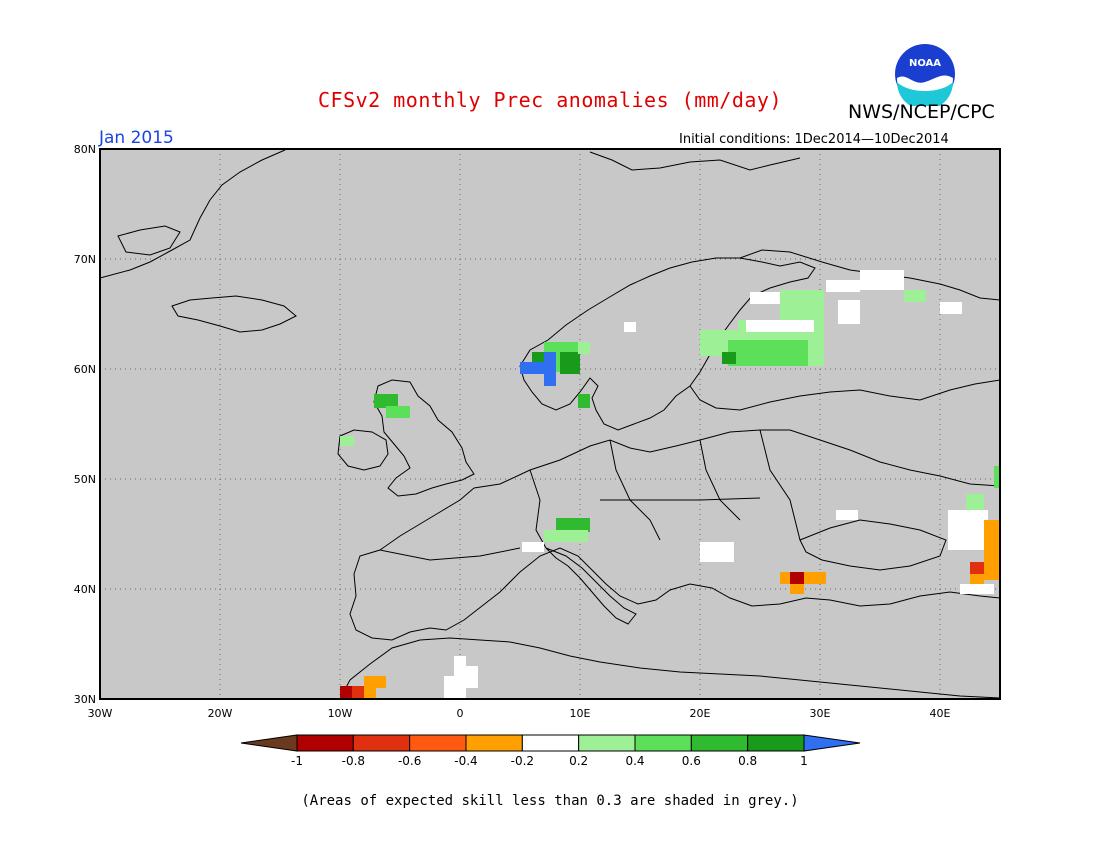 The height and width of the screenshot is (850, 1100). I want to click on lat-label: 60N, so click(85, 369).